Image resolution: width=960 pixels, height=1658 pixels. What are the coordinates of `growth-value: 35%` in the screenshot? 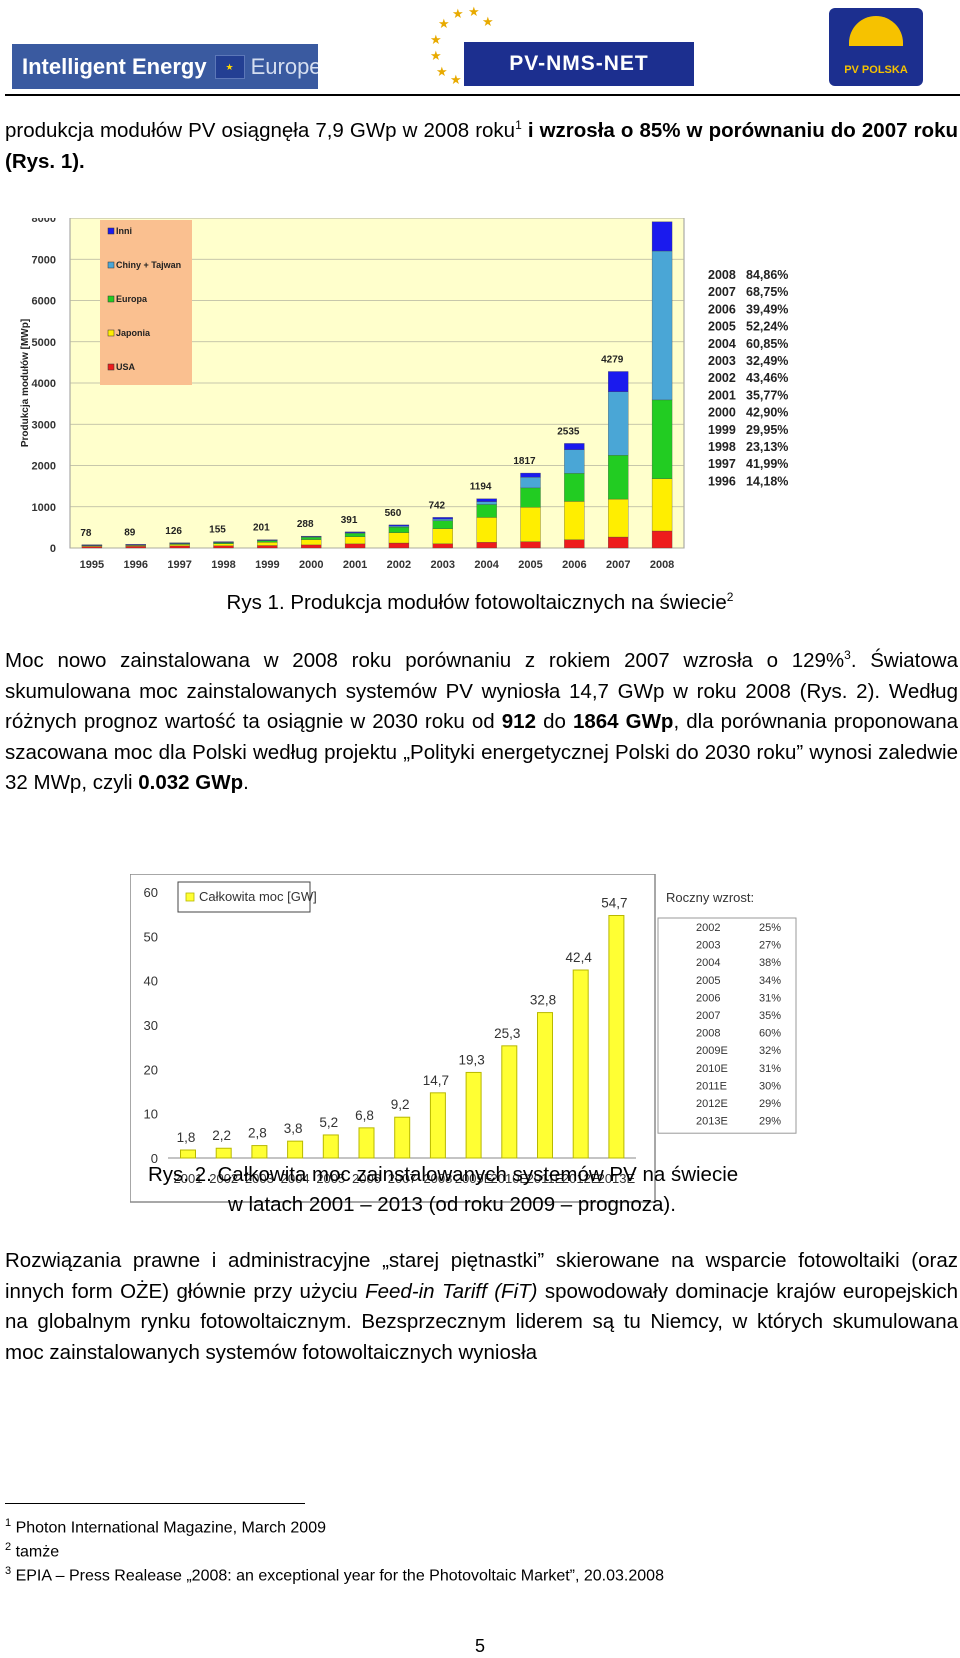 It's located at (770, 1016).